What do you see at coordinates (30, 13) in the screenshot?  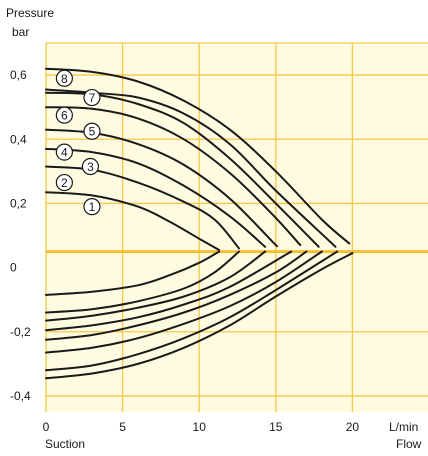 I see `y-axis-label: Pressure` at bounding box center [30, 13].